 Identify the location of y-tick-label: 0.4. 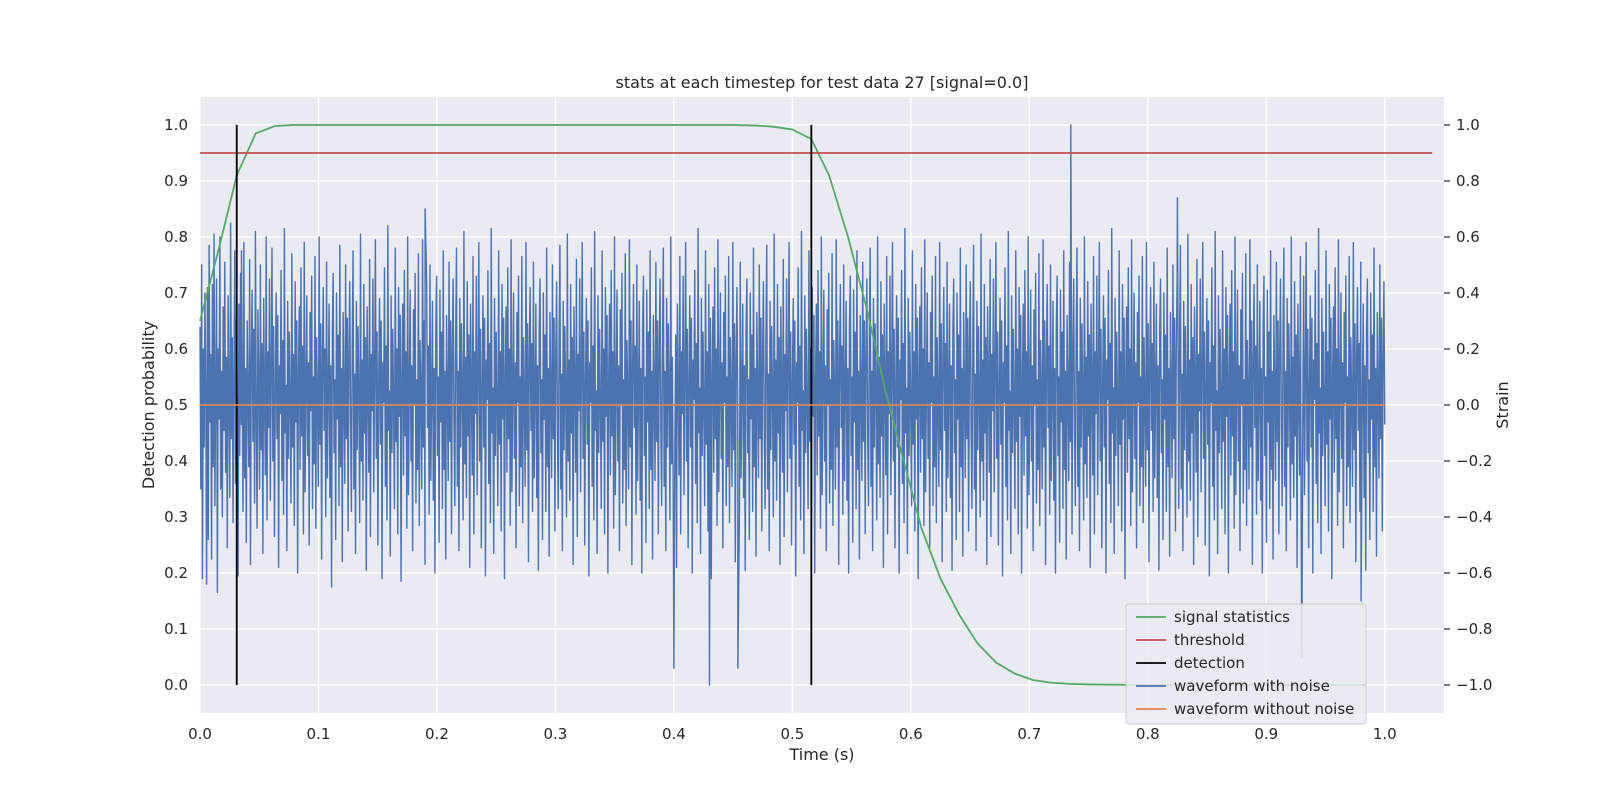
(176, 461).